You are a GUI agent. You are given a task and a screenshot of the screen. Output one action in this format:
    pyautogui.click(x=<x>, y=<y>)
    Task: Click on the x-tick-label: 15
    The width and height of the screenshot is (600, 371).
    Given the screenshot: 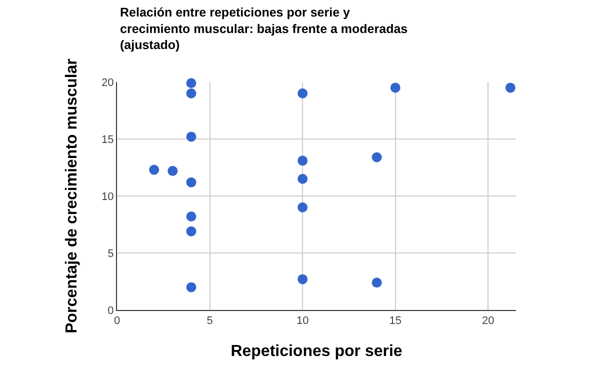 What is the action you would take?
    pyautogui.click(x=395, y=321)
    